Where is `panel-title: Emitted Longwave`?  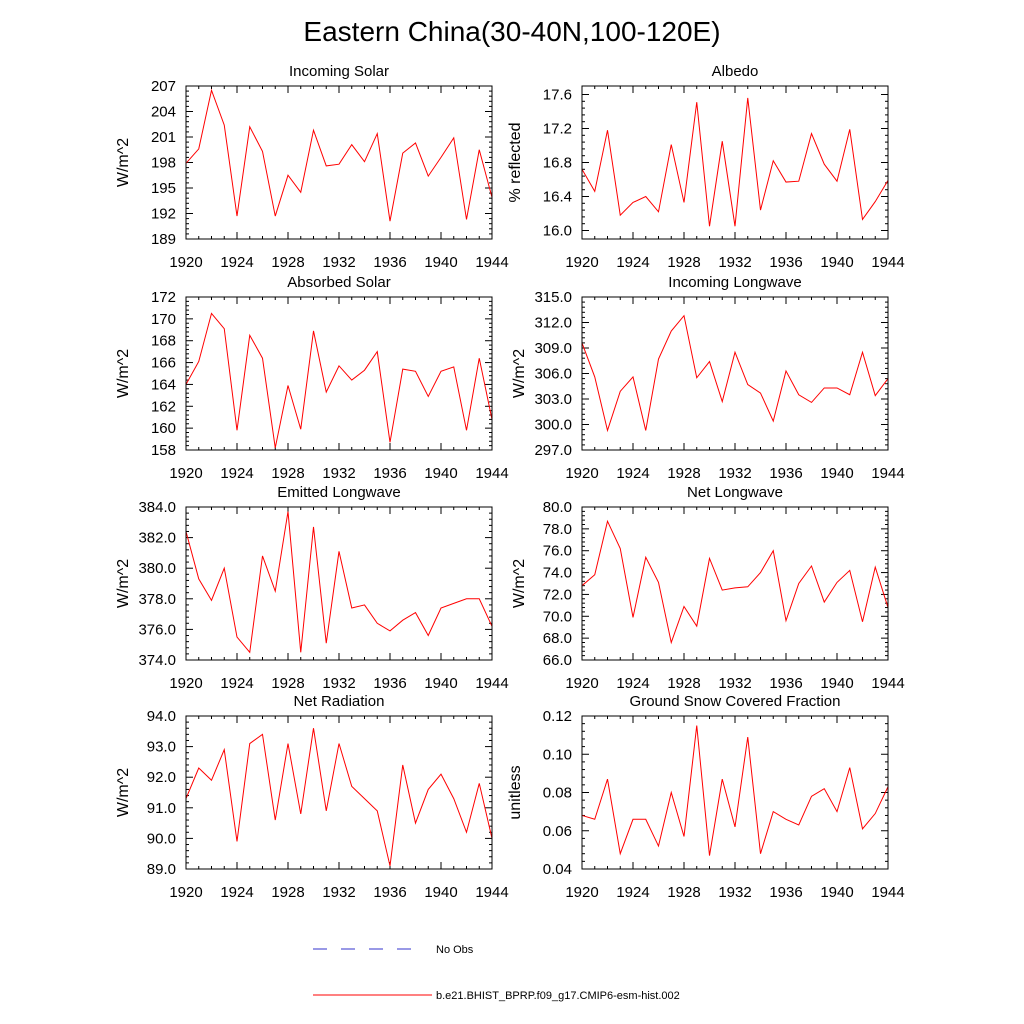
panel-title: Emitted Longwave is located at coordinates (338, 492).